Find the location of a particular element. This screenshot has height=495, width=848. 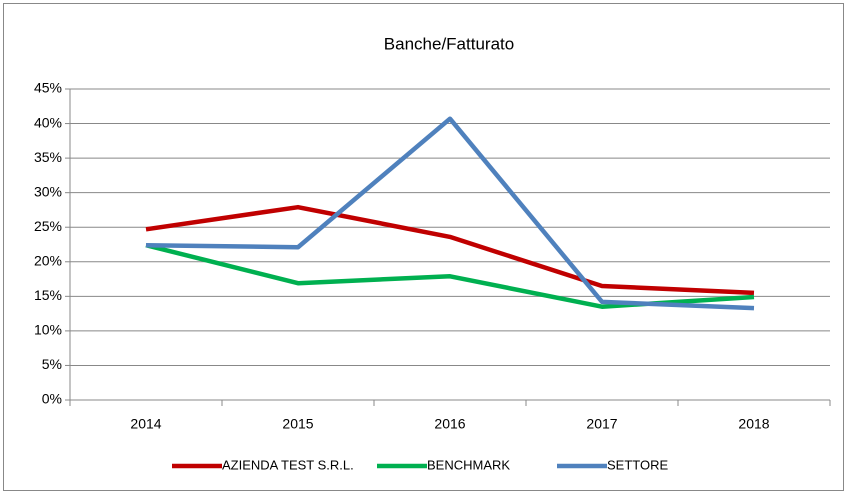

x-tick-label: 2018 is located at coordinates (753, 424).